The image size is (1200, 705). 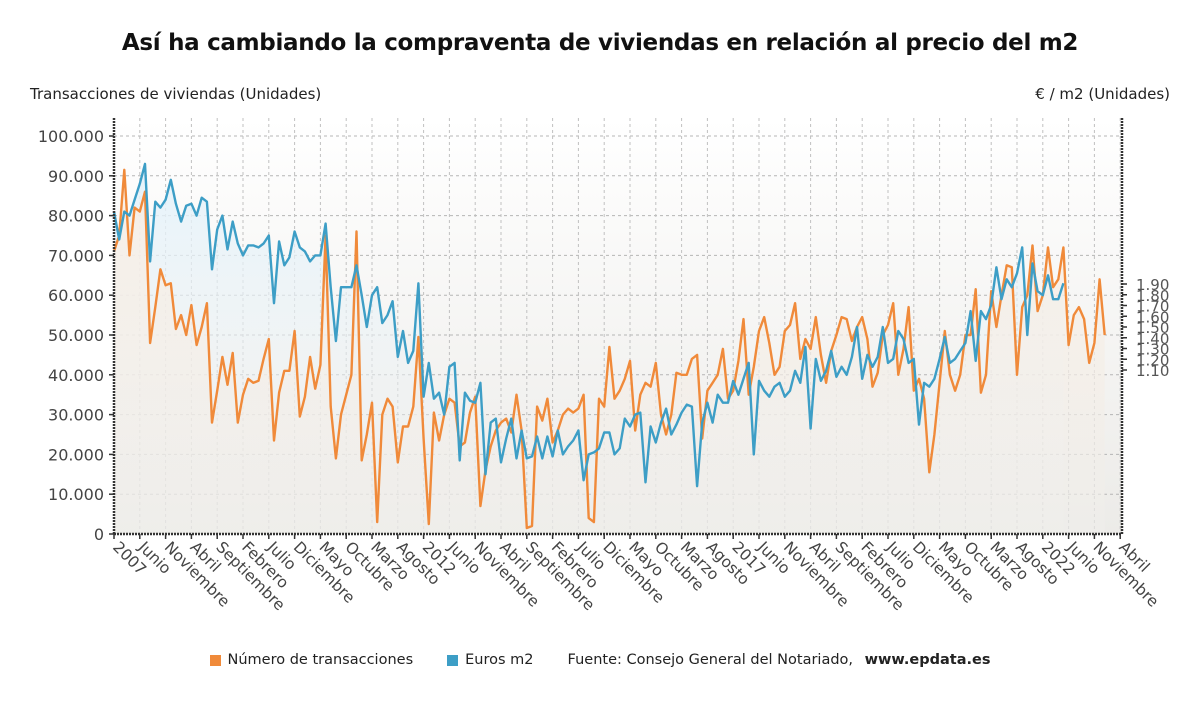 I want to click on y-tick-label: 80.000, so click(x=76, y=216).